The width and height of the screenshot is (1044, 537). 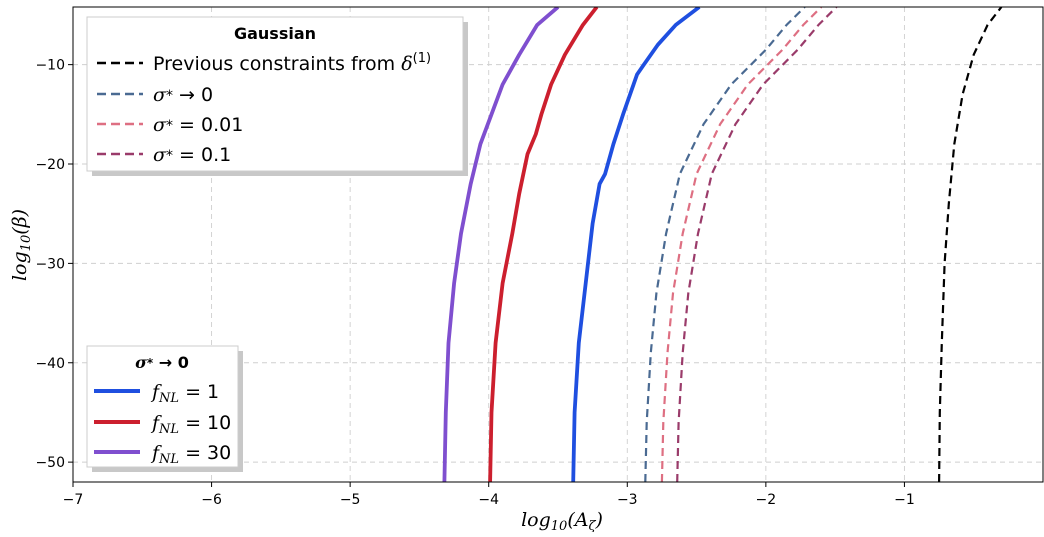 What do you see at coordinates (350, 500) in the screenshot?
I see `x-tick-label: −5` at bounding box center [350, 500].